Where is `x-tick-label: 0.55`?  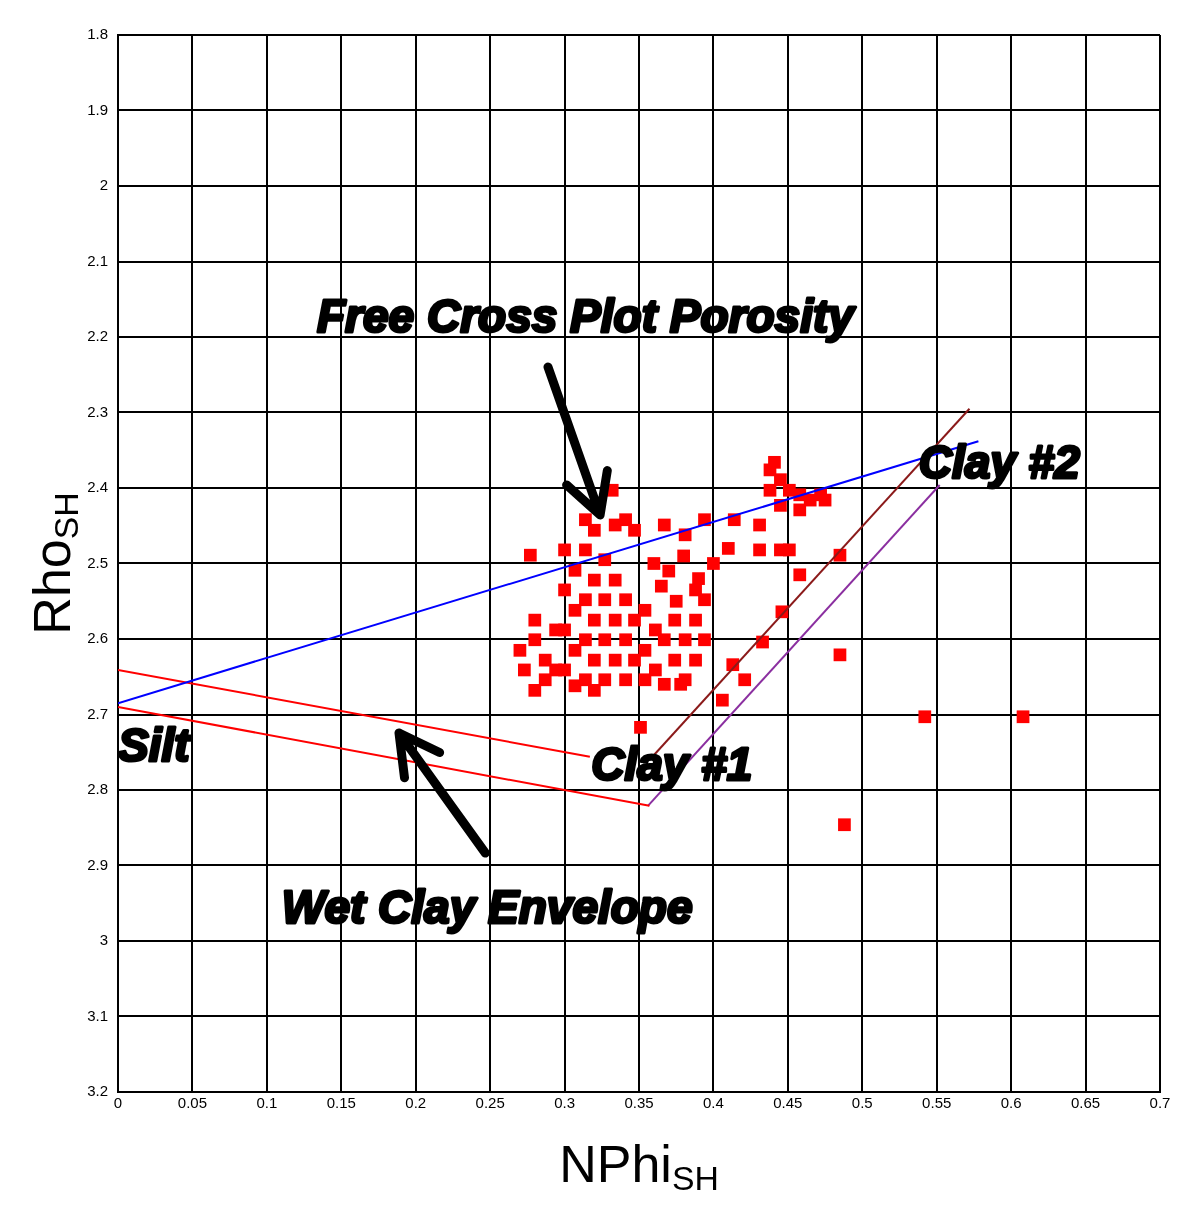
x-tick-label: 0.55 is located at coordinates (937, 1103).